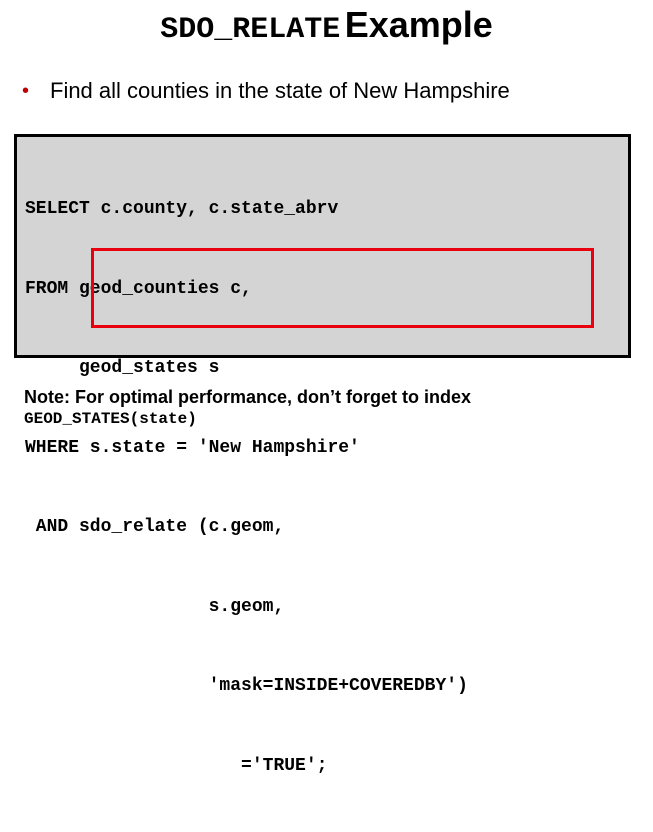 The image size is (653, 832). Describe the element at coordinates (122, 368) in the screenshot. I see `code-line: geod_states s` at that location.